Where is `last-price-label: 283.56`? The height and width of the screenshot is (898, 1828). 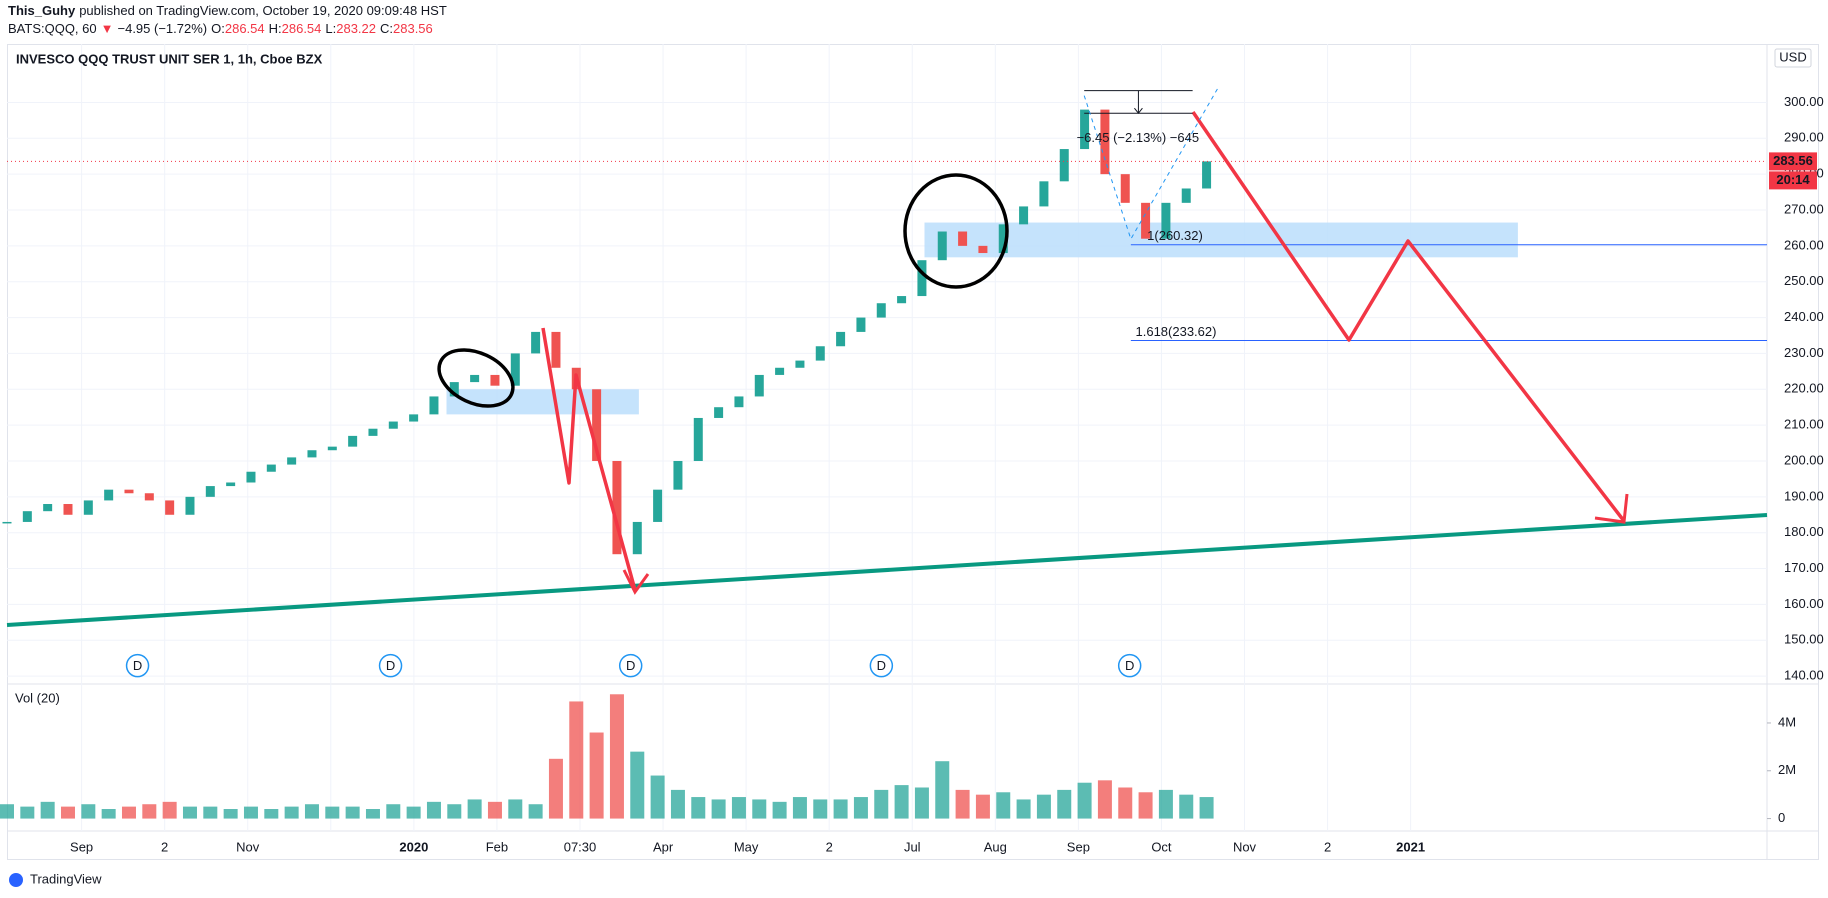 last-price-label: 283.56 is located at coordinates (1793, 160).